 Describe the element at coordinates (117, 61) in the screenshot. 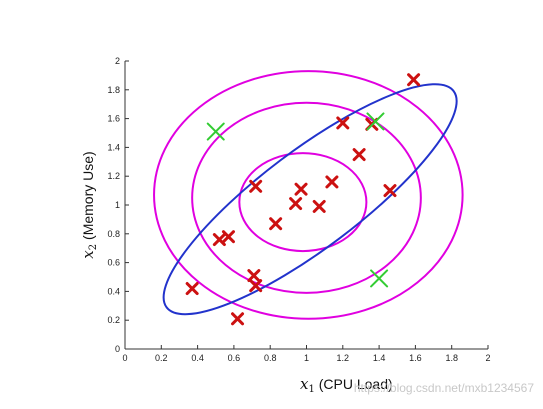

I see `y-tick-label: 2` at that location.